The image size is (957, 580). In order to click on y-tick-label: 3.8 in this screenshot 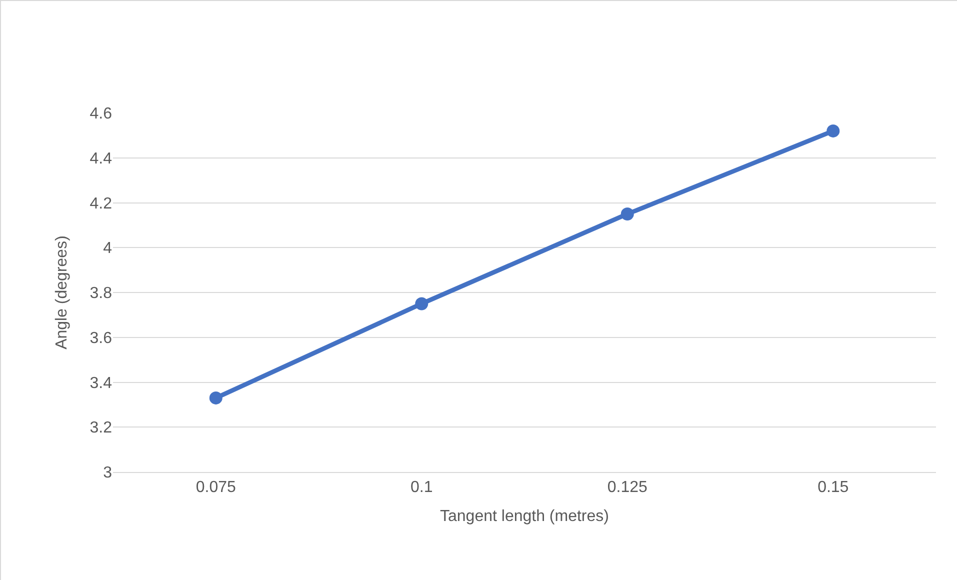, I will do `click(101, 293)`.